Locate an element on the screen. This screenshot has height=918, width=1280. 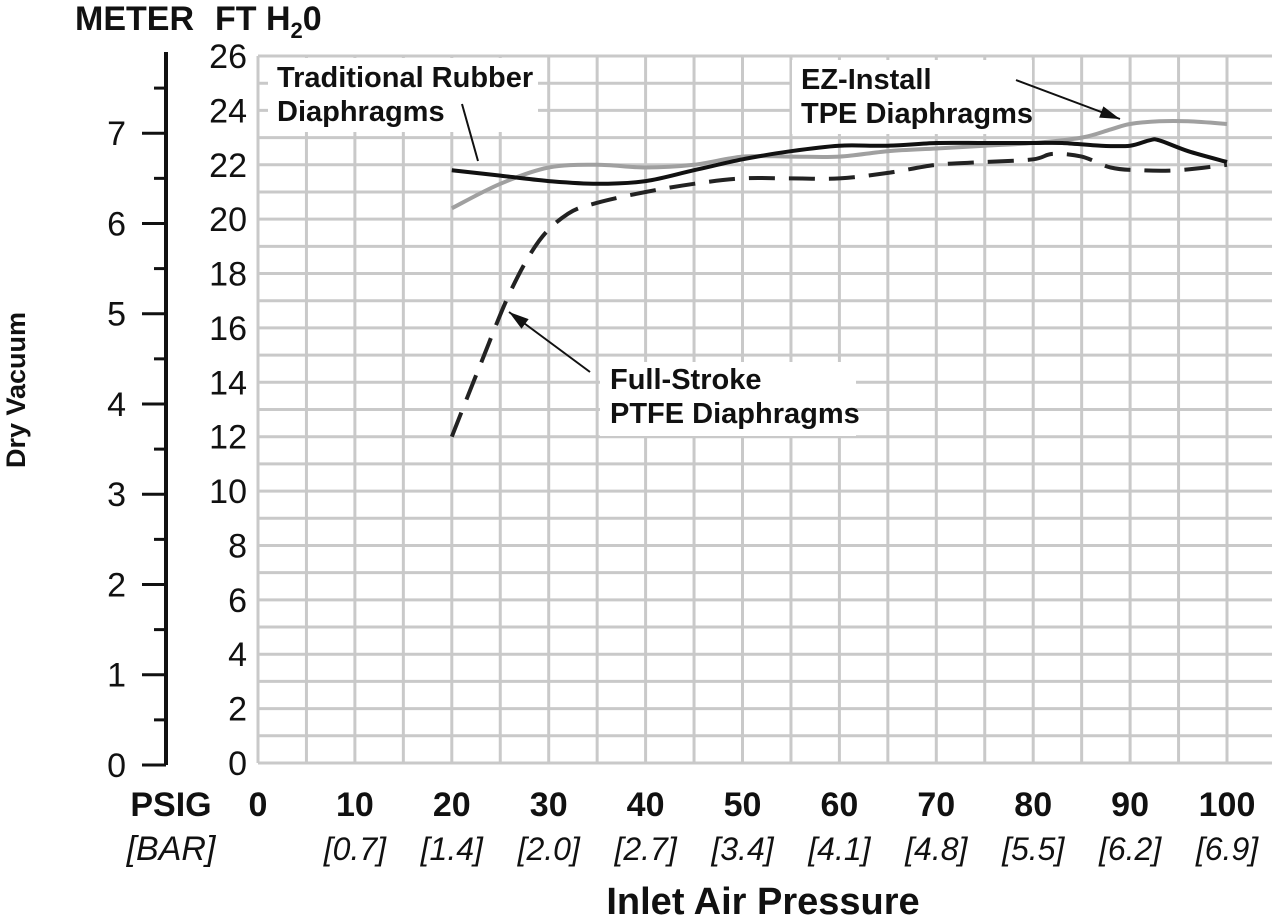
ft-tick-label: 14 is located at coordinates (228, 383).